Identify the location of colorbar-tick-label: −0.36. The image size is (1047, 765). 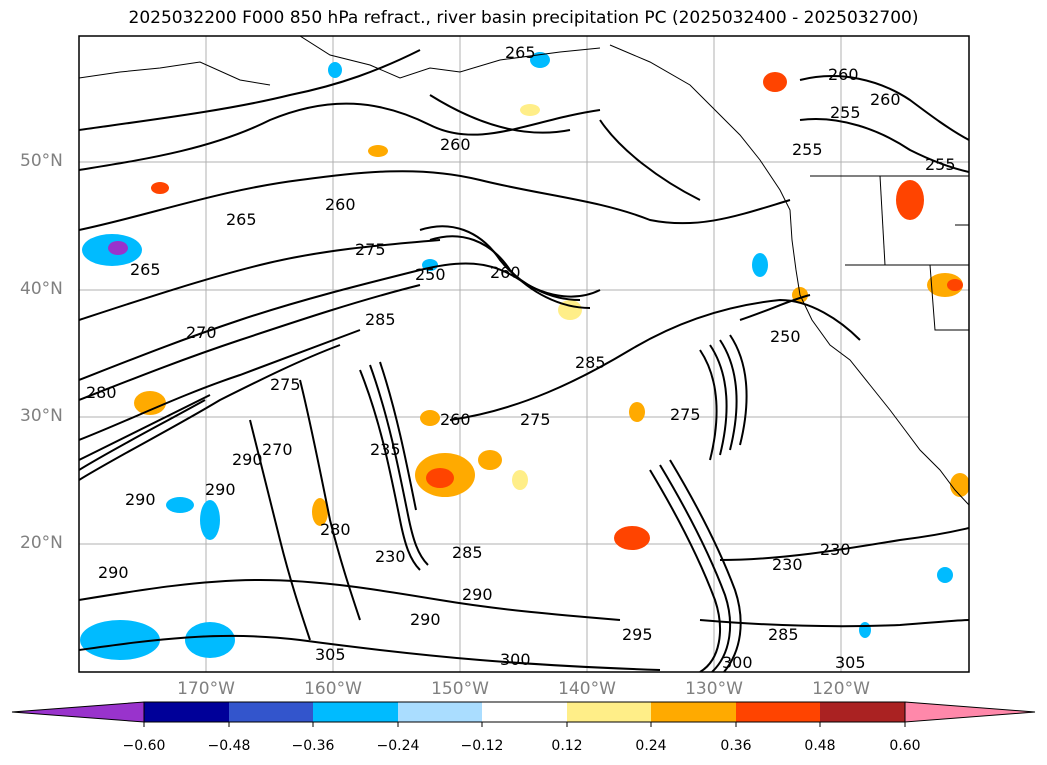
(313, 746).